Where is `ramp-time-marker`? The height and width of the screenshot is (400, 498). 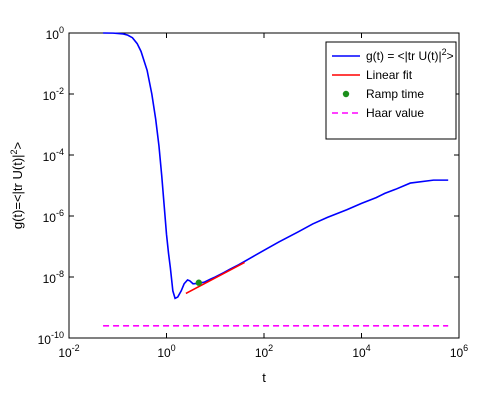 ramp-time-marker is located at coordinates (199, 282).